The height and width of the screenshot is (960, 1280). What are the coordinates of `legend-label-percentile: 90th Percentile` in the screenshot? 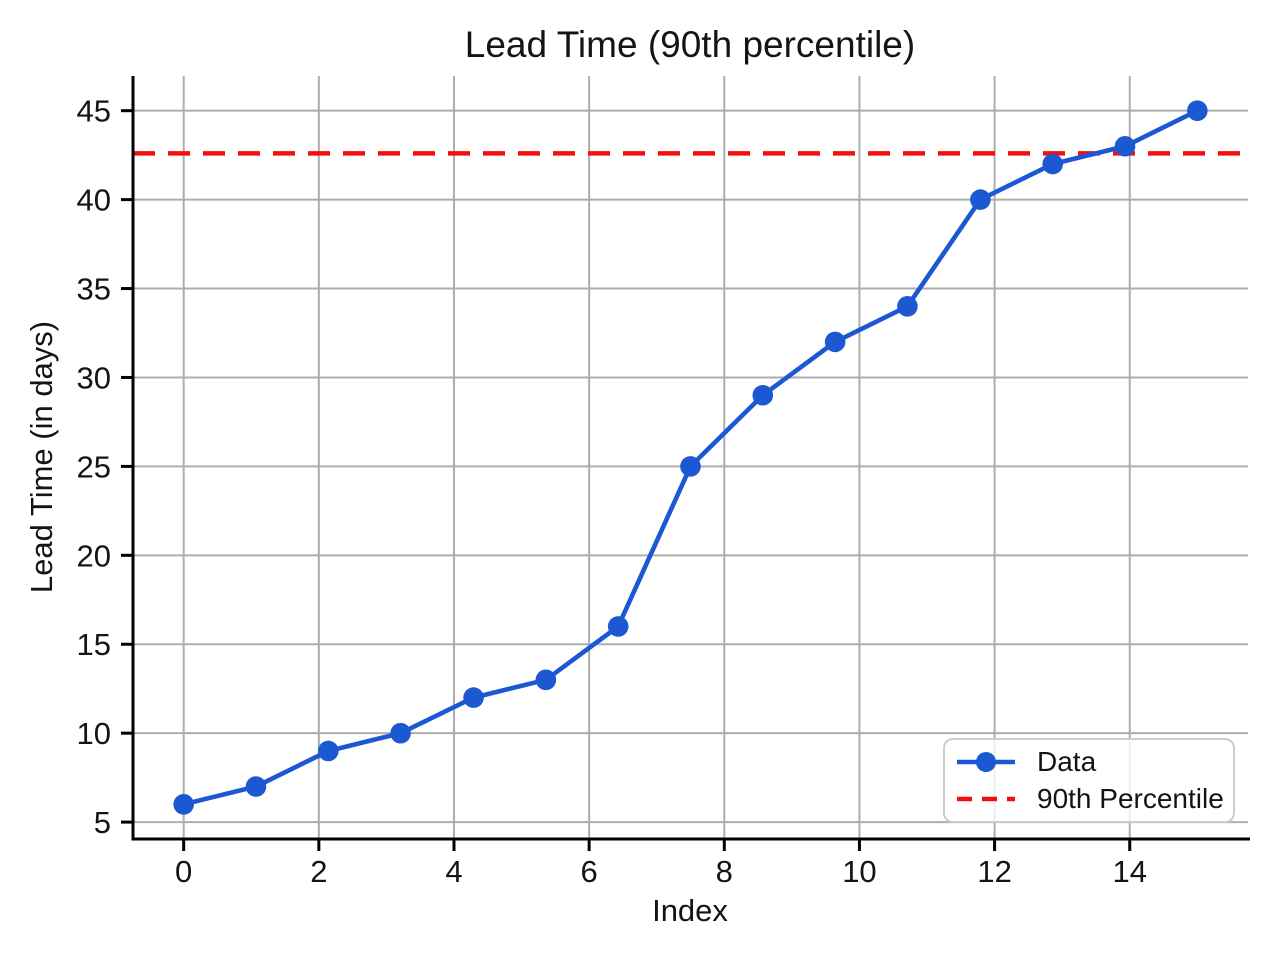 It's located at (1130, 798).